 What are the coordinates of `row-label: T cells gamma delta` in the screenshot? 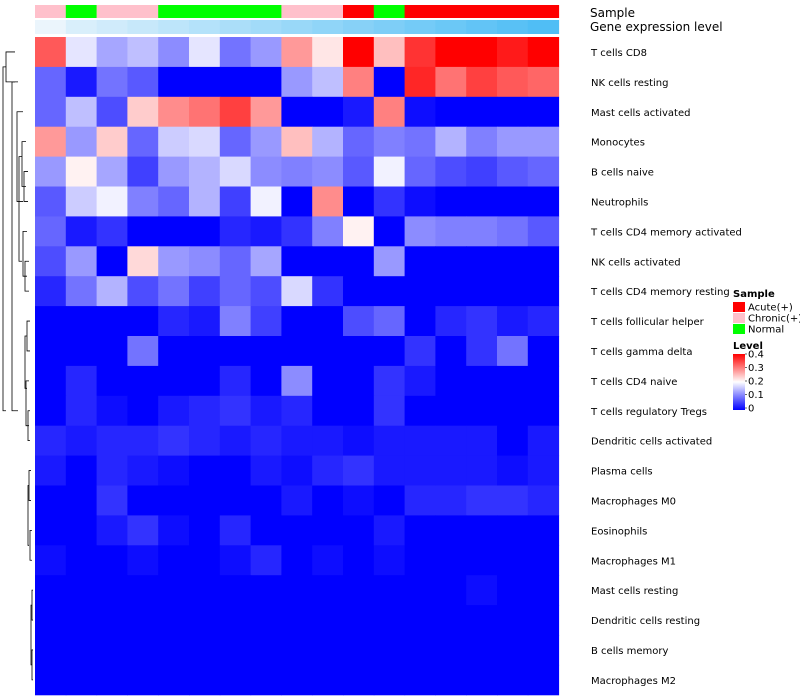 It's located at (641, 352).